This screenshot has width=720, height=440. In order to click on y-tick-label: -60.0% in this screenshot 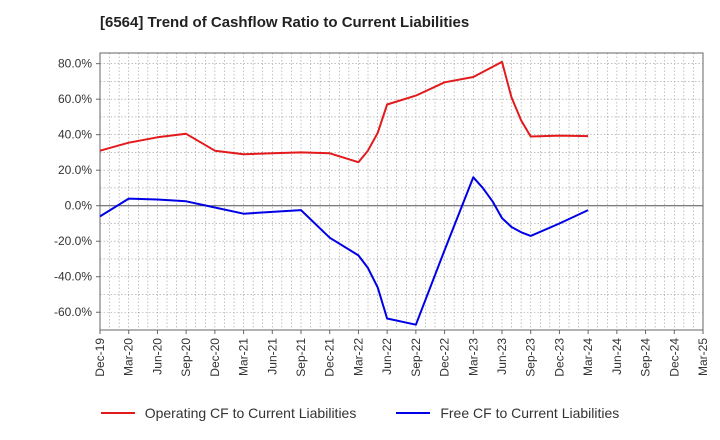, I will do `click(73, 312)`.